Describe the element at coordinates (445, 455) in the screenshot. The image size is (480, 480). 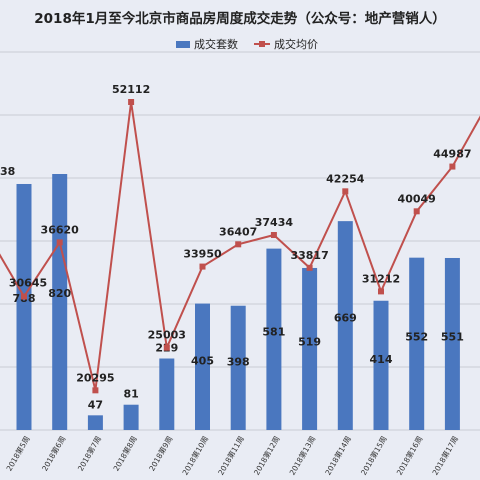
I see `x-tick-label: 2018第17周` at that location.